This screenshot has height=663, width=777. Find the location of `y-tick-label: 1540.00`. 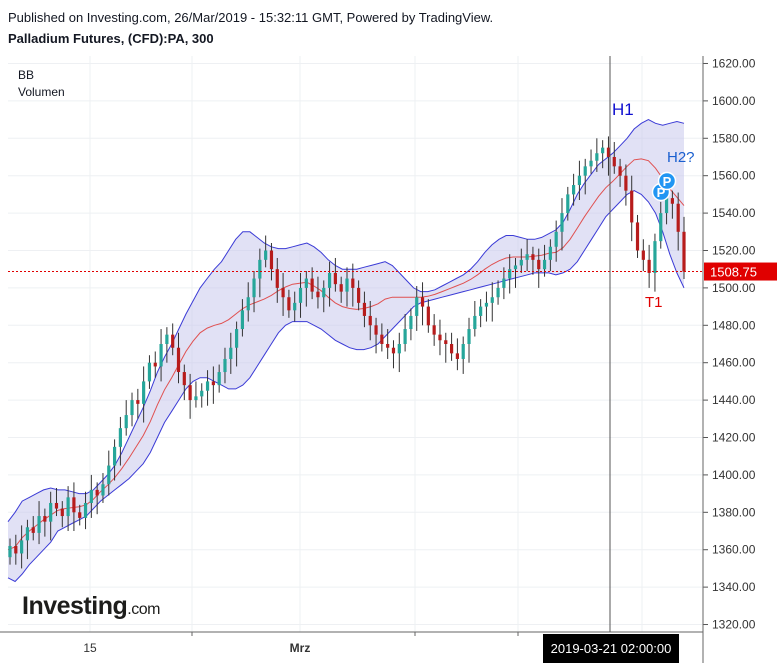

y-tick-label: 1540.00 is located at coordinates (734, 213).